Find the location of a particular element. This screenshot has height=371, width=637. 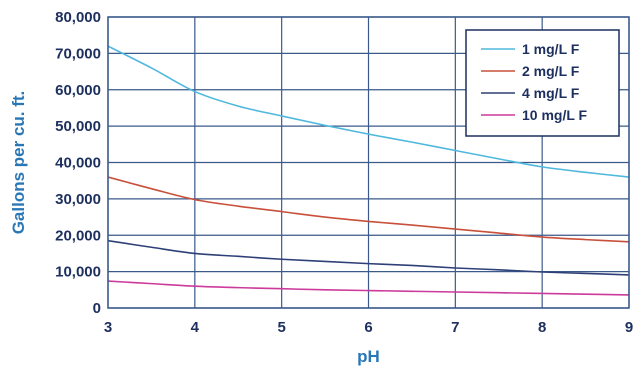

legend-label: 1 mg/L F is located at coordinates (551, 49).